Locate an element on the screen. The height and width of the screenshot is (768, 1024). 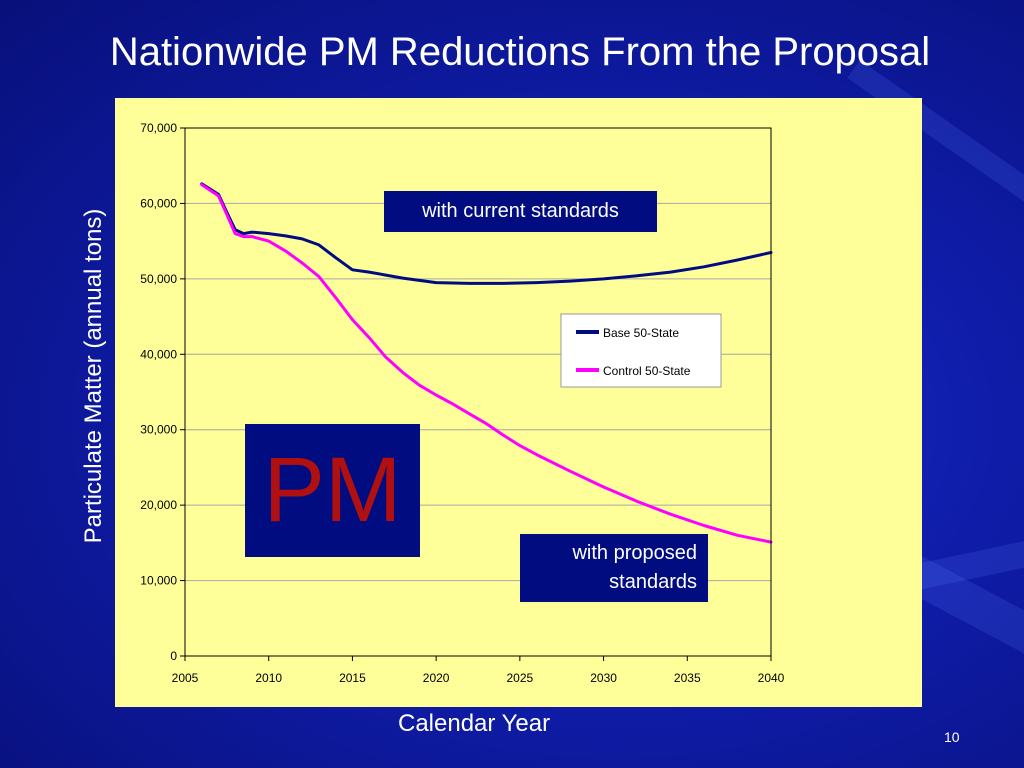
legend-box is located at coordinates (641, 350).